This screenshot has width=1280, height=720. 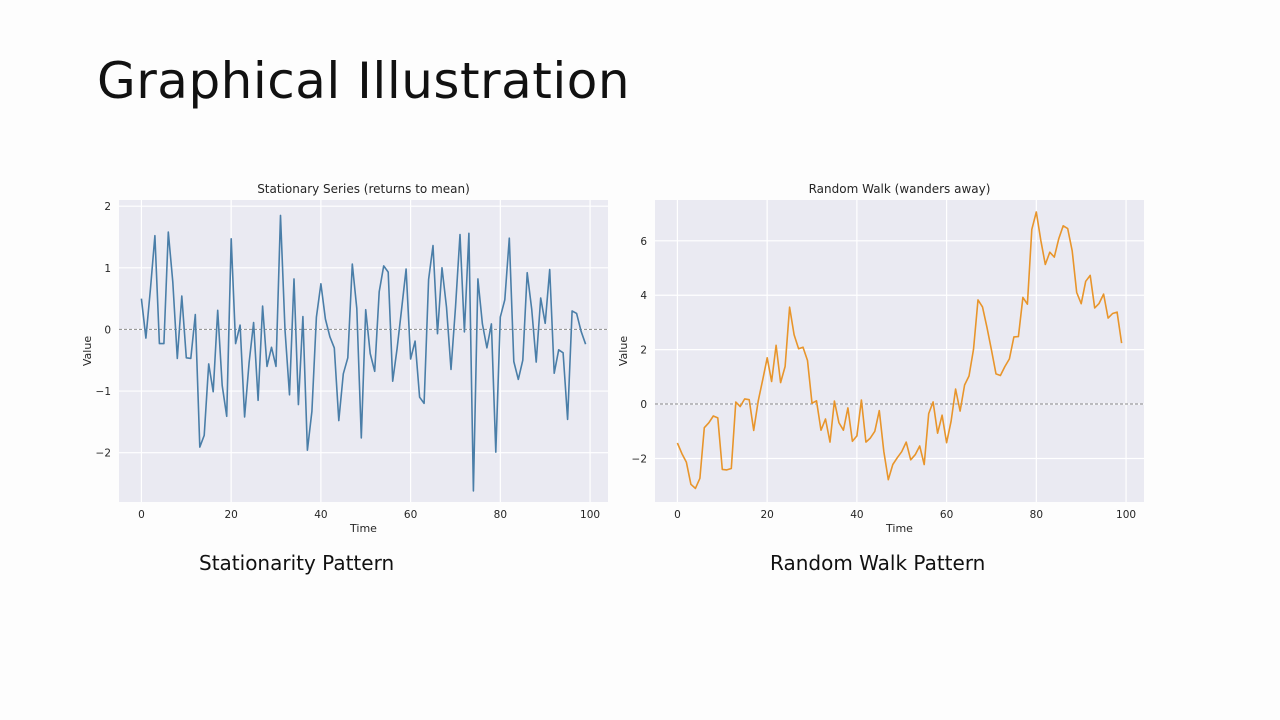 I want to click on caption-random-walk: Random Walk Pattern, so click(x=878, y=563).